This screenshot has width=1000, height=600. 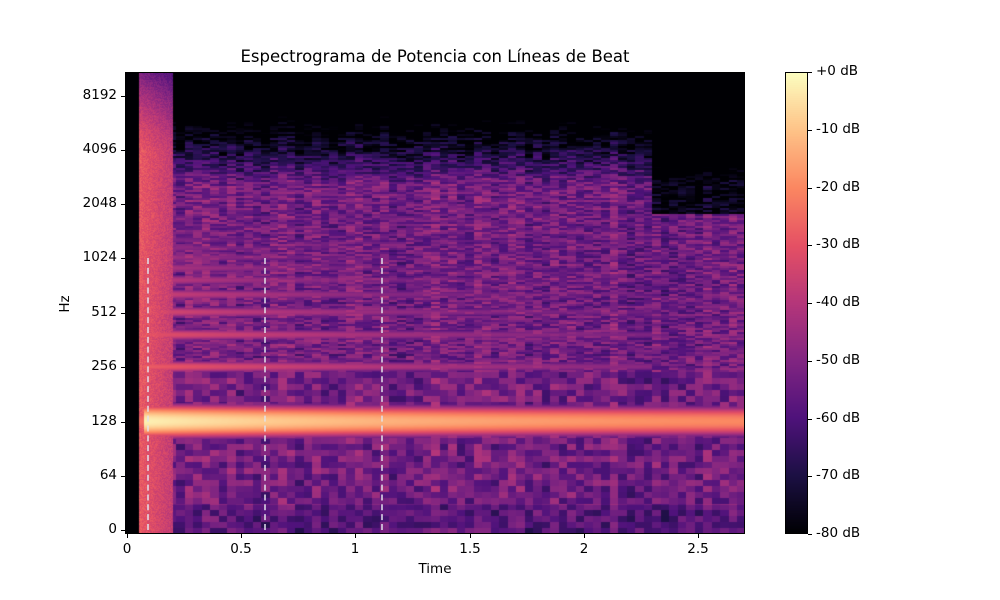 I want to click on colorbar-tick-label: -20 dB, so click(x=838, y=187).